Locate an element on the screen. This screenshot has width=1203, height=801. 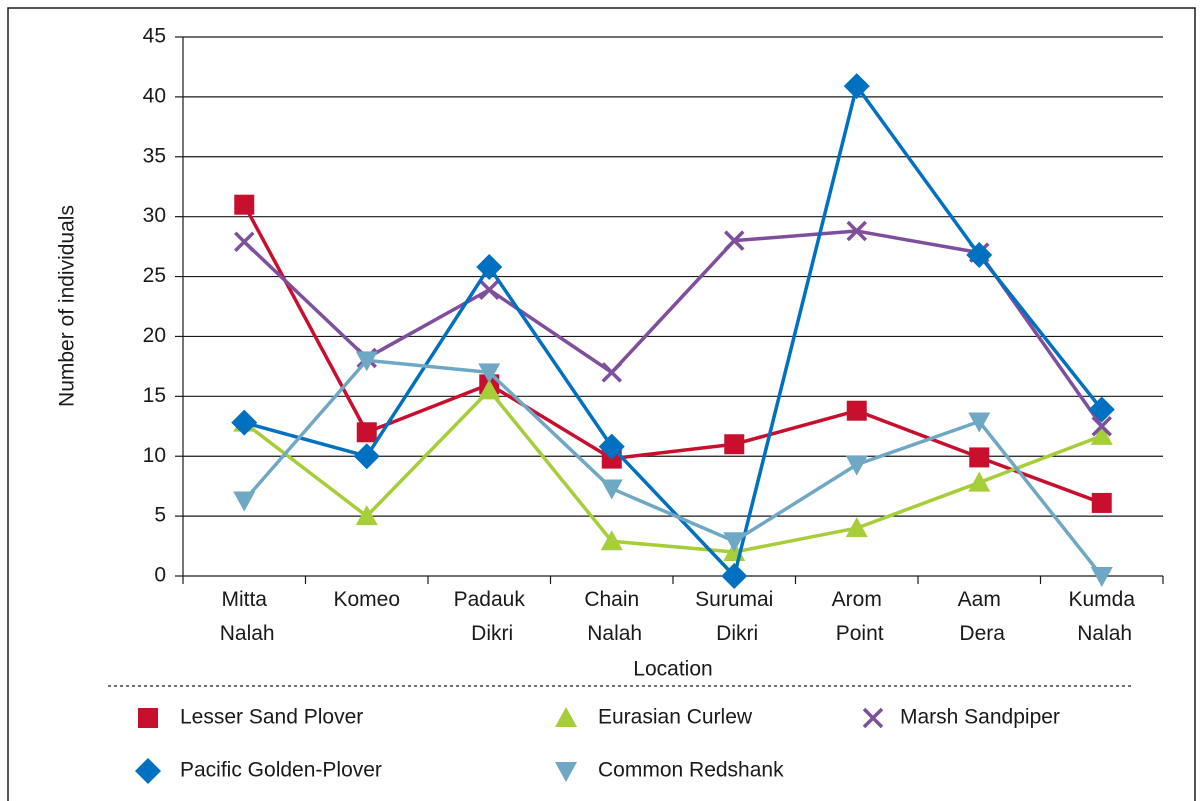
x-tick-label: Aam Dera is located at coordinates (980, 616).